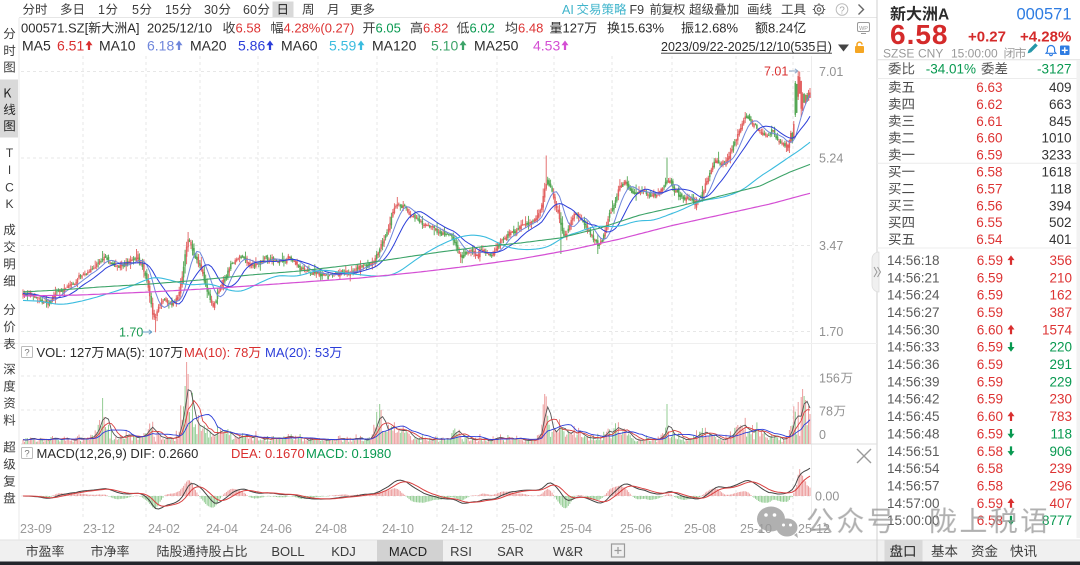 This screenshot has width=1080, height=565. I want to click on svg-text: 663, so click(1060, 104).